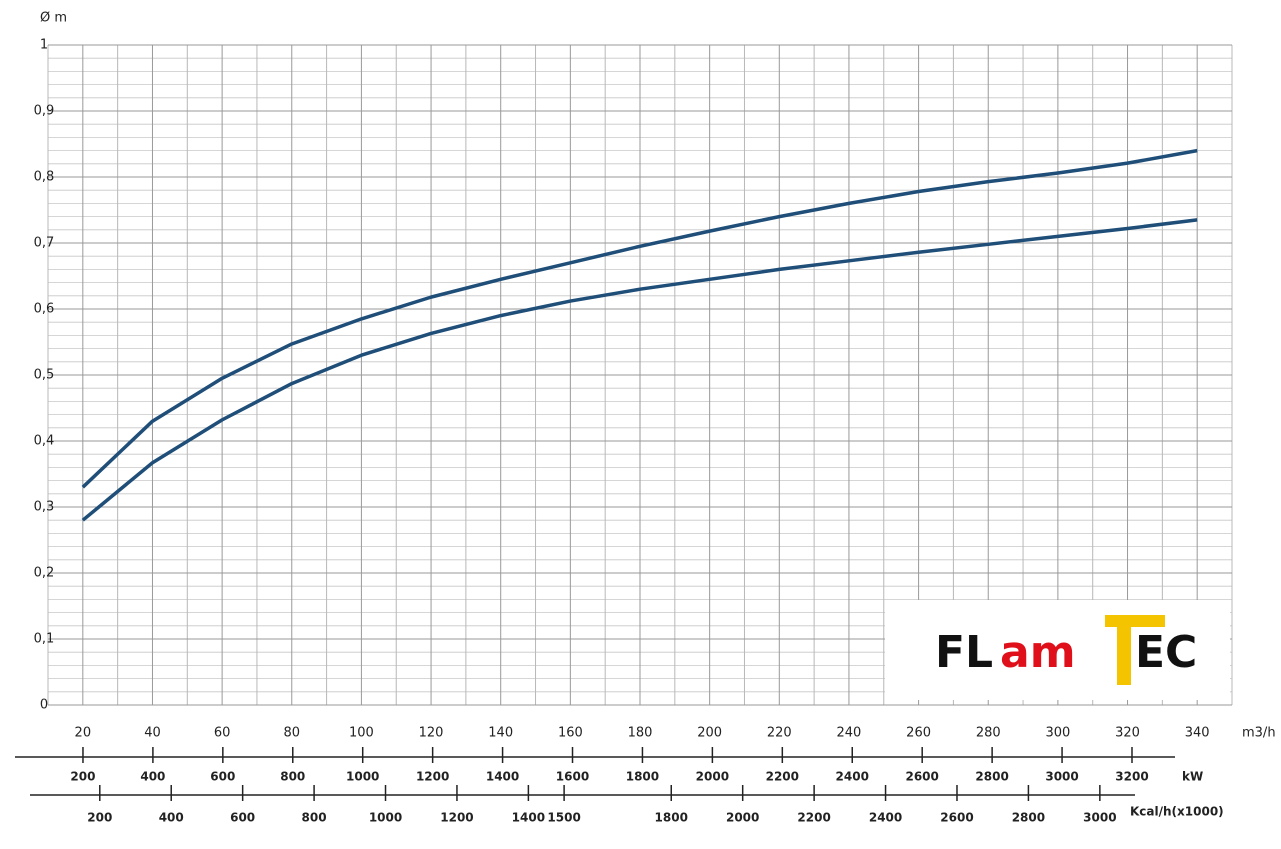  Describe the element at coordinates (988, 733) in the screenshot. I see `x-tick-label: 280` at that location.